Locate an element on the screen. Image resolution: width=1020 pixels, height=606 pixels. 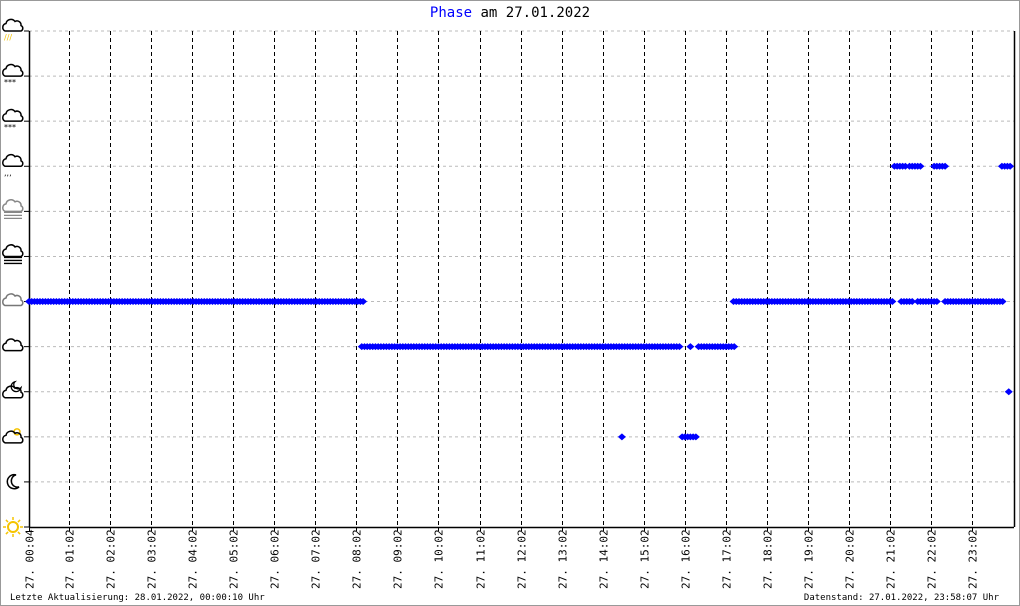
x-tick-label: 27. 07:02 is located at coordinates (316, 559).